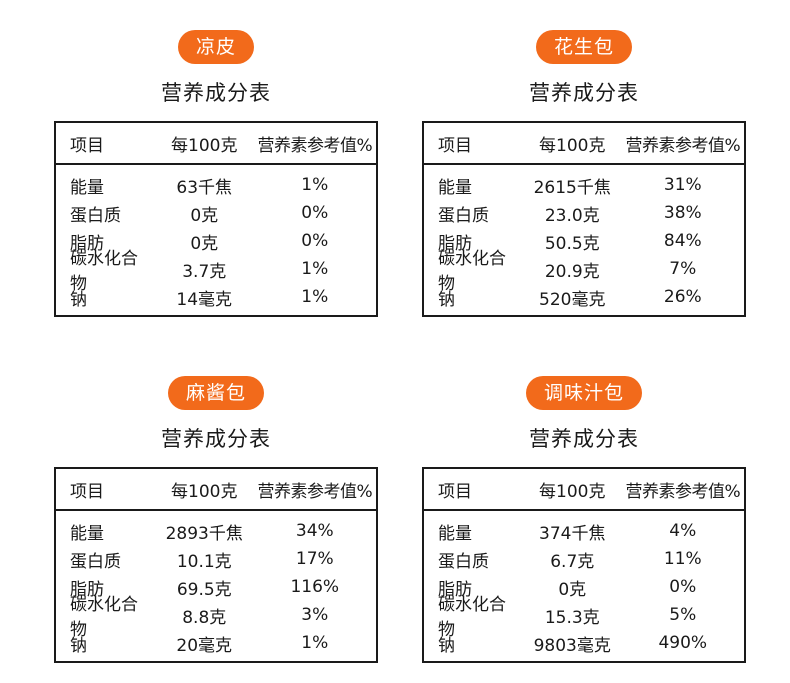 The image size is (790, 683). I want to click on table-row: 脂肪 50.5克 84%, so click(584, 241).